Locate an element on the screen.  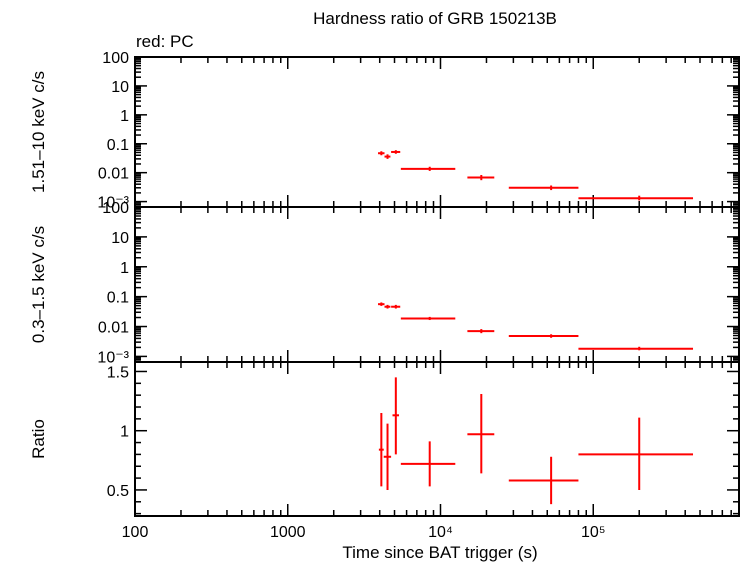
x-tick-label: 100 is located at coordinates (135, 532).